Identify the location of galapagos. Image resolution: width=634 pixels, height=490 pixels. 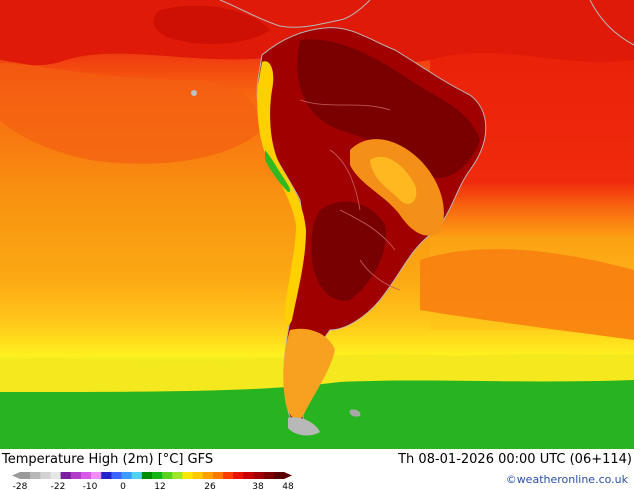
(194, 93).